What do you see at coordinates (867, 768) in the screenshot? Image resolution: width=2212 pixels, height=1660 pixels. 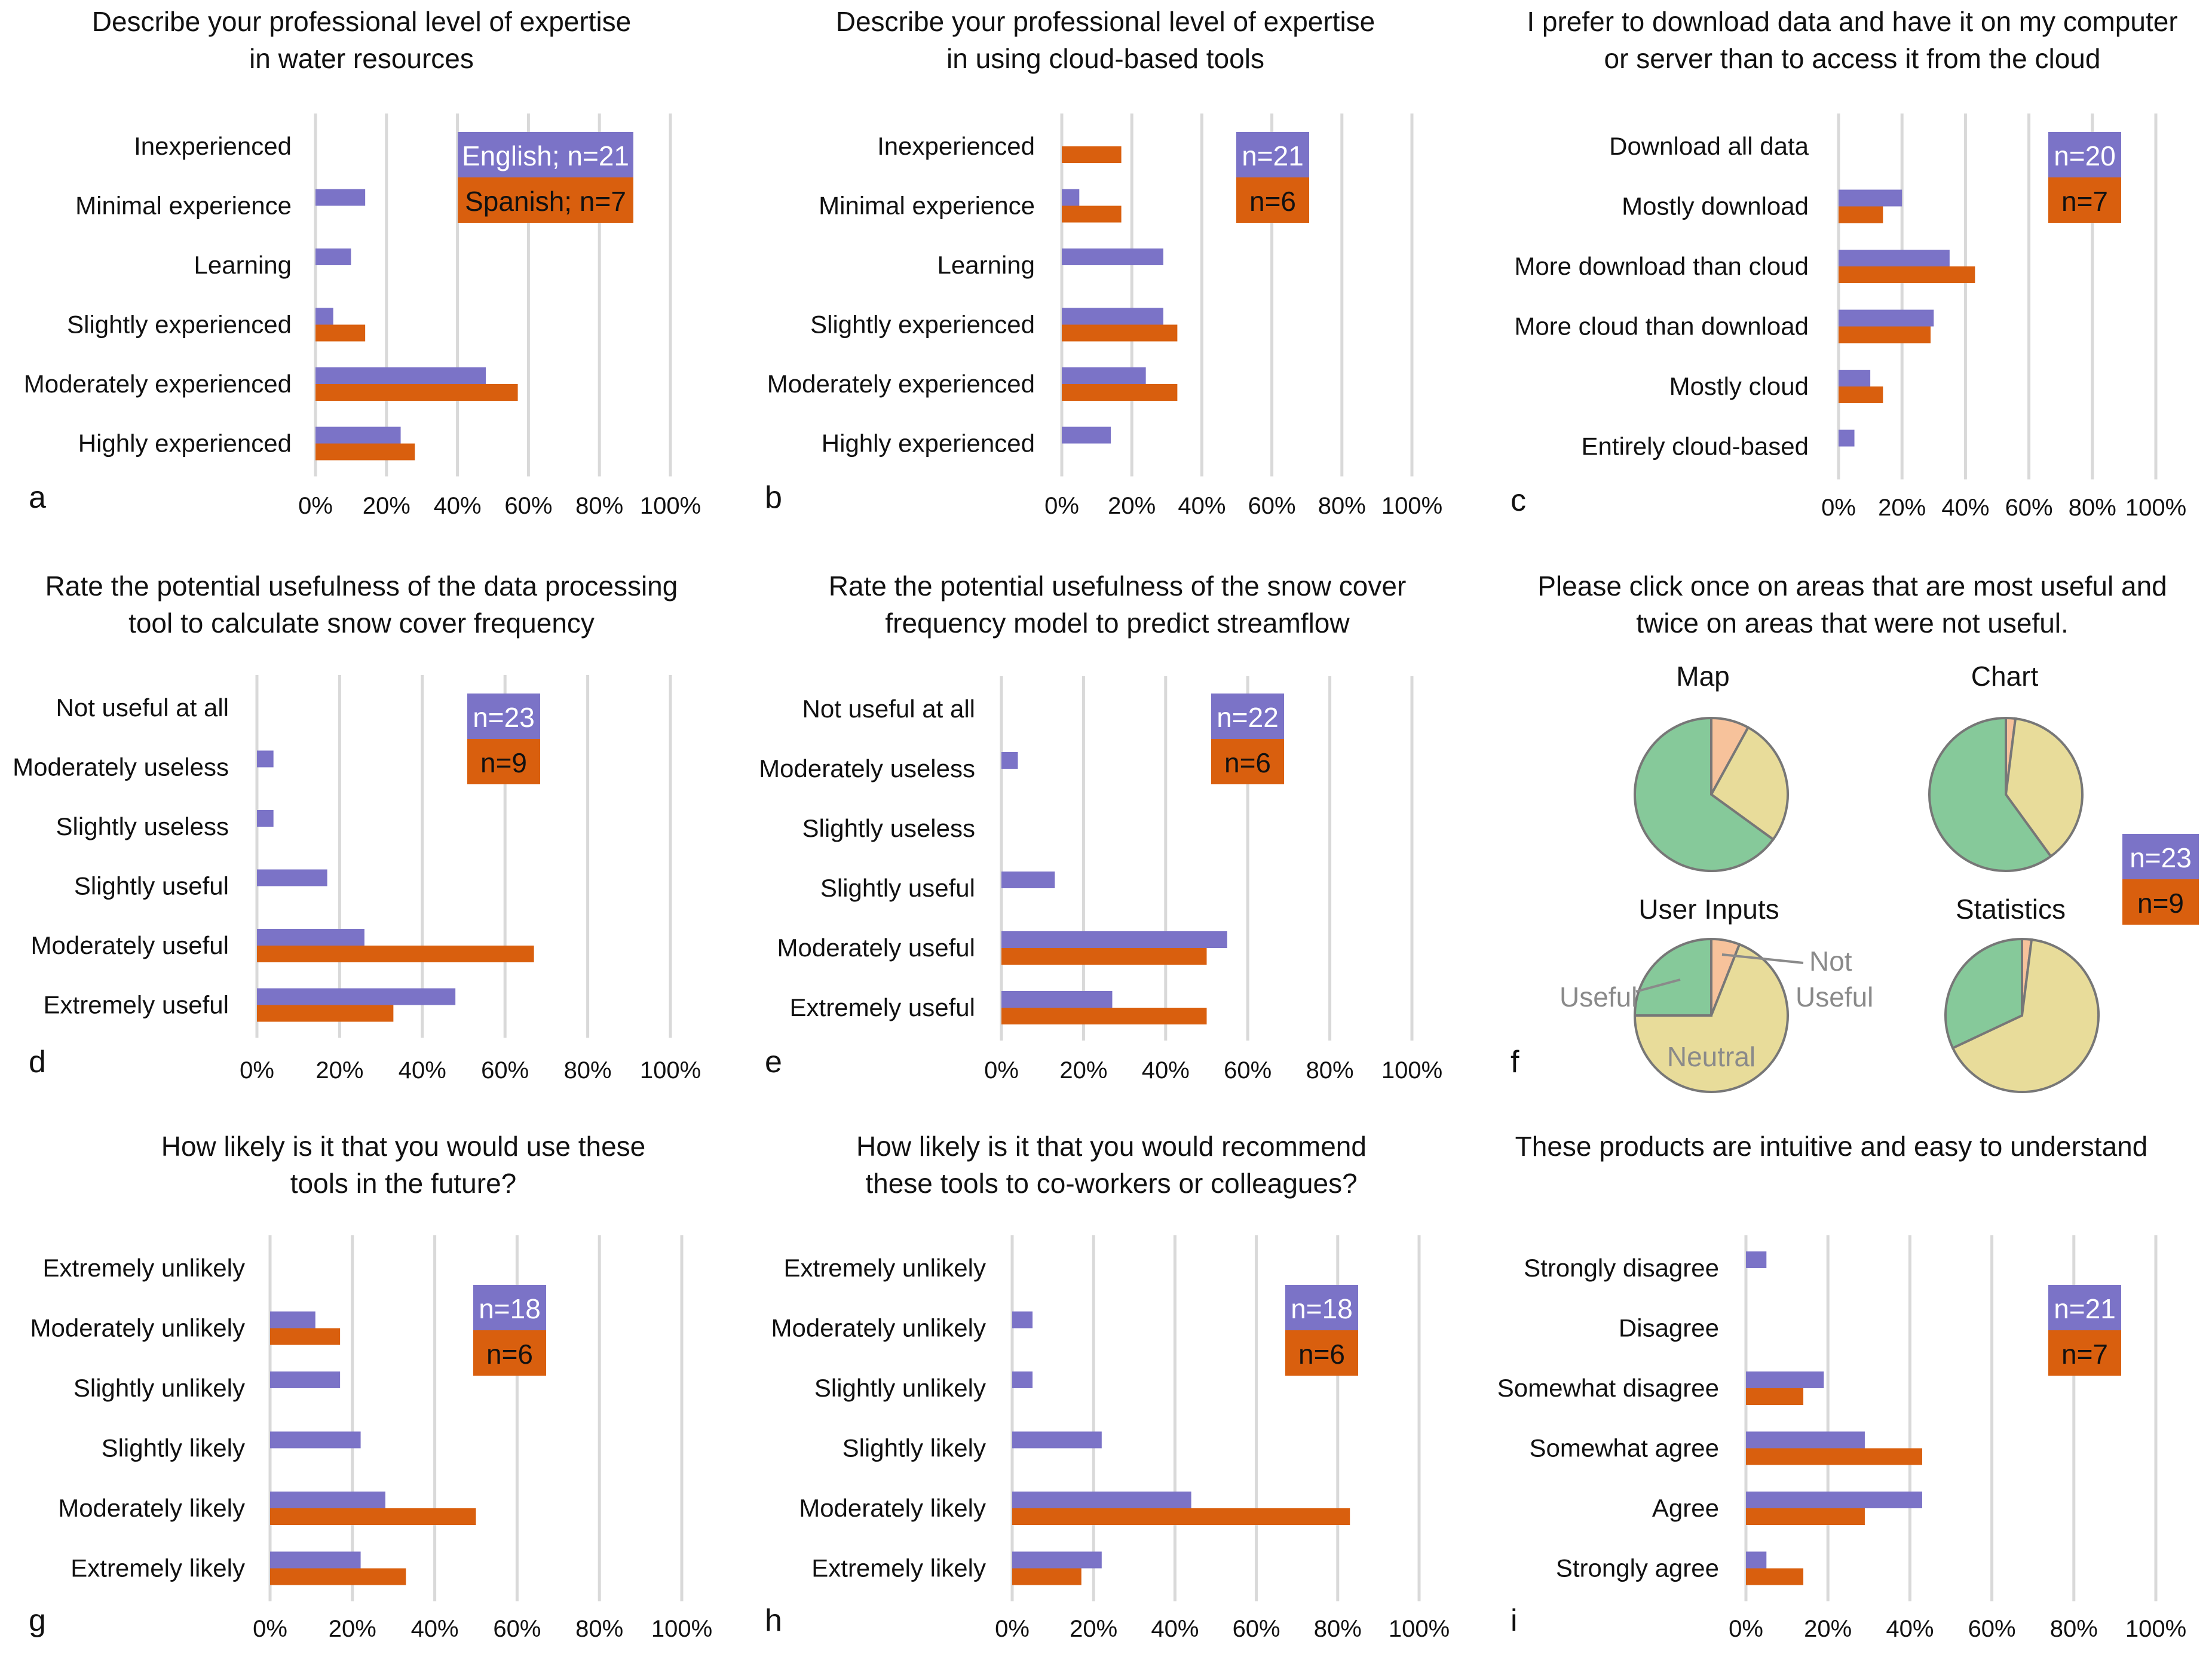 I see `category-label: Moderately useless` at bounding box center [867, 768].